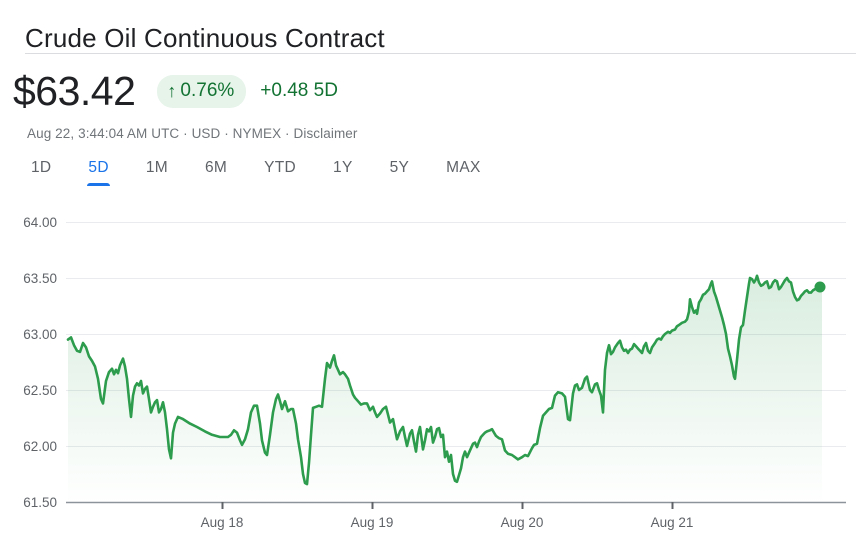  I want to click on tab-5d: 5D, so click(99, 170).